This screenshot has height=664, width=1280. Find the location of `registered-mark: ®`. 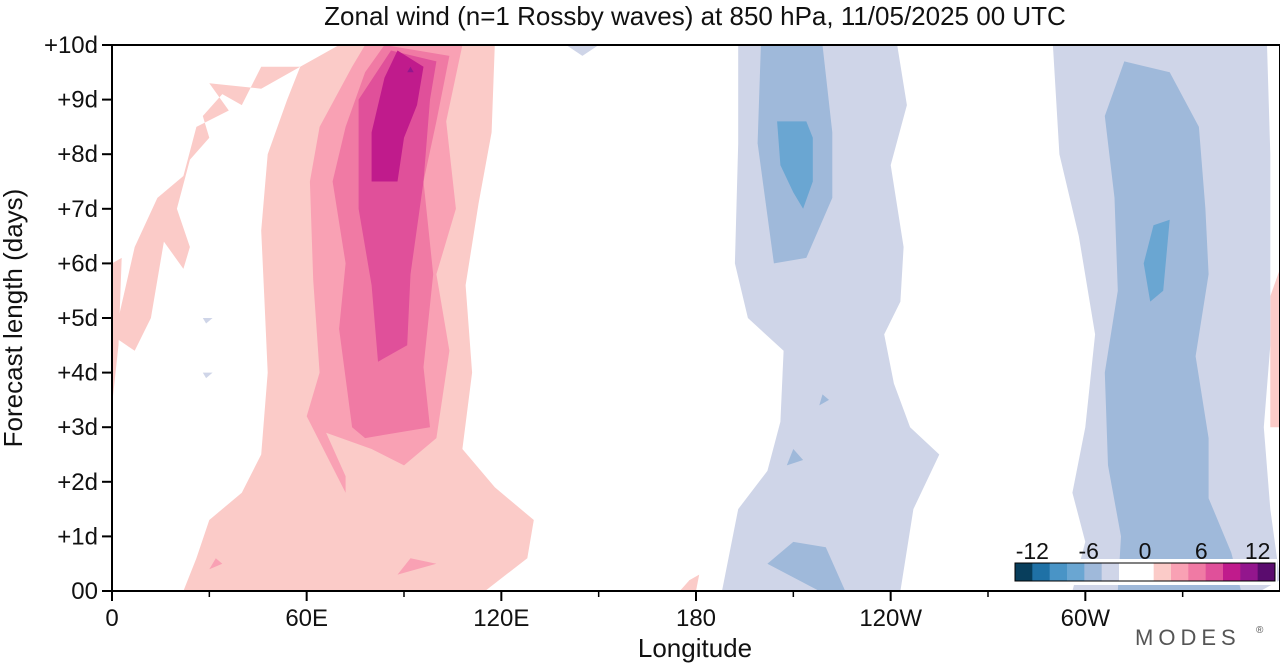

registered-mark: ® is located at coordinates (1260, 630).